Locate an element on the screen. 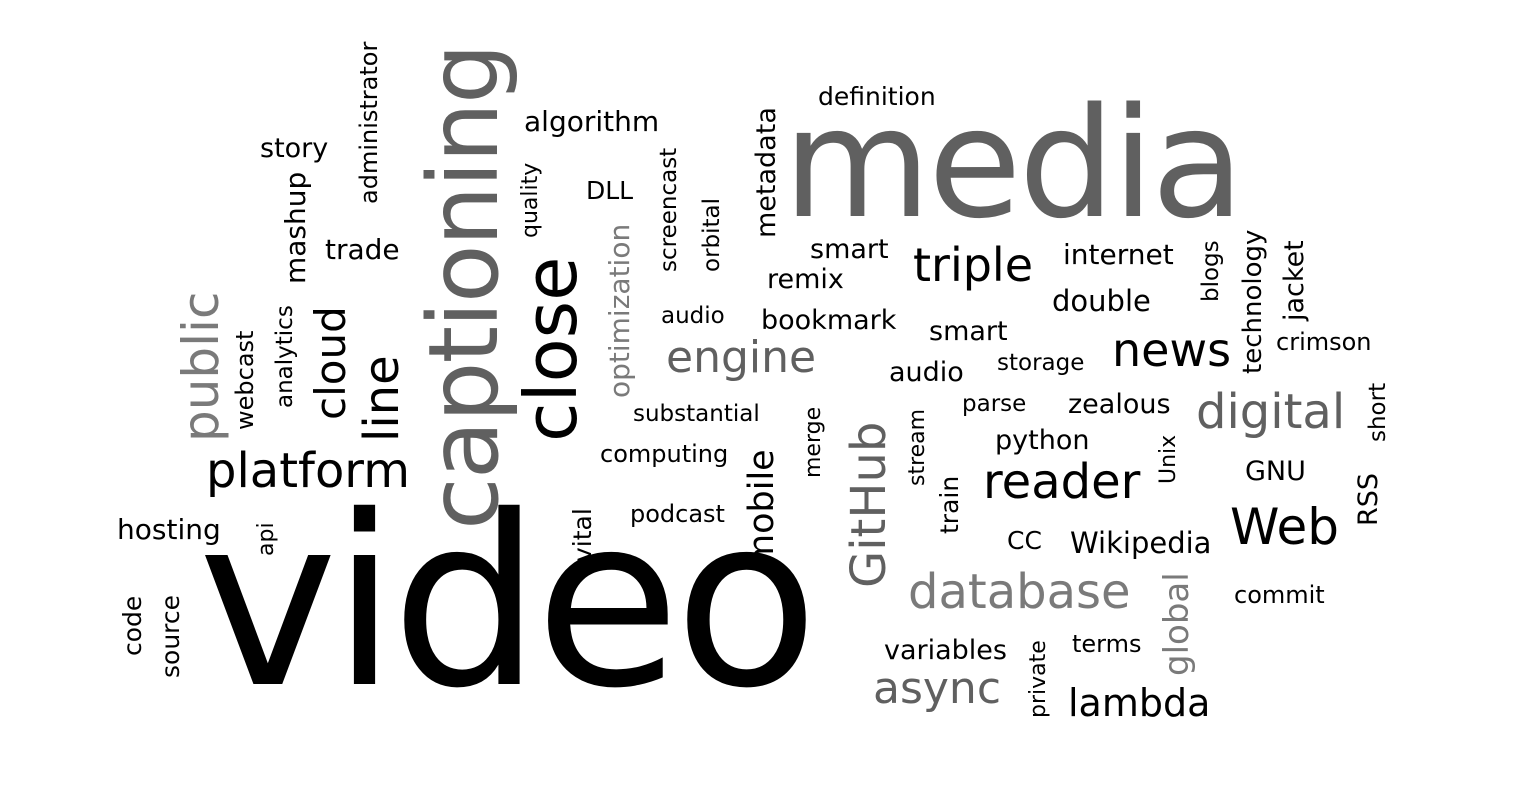 The image size is (1529, 810). word-computing: computing is located at coordinates (664, 454).